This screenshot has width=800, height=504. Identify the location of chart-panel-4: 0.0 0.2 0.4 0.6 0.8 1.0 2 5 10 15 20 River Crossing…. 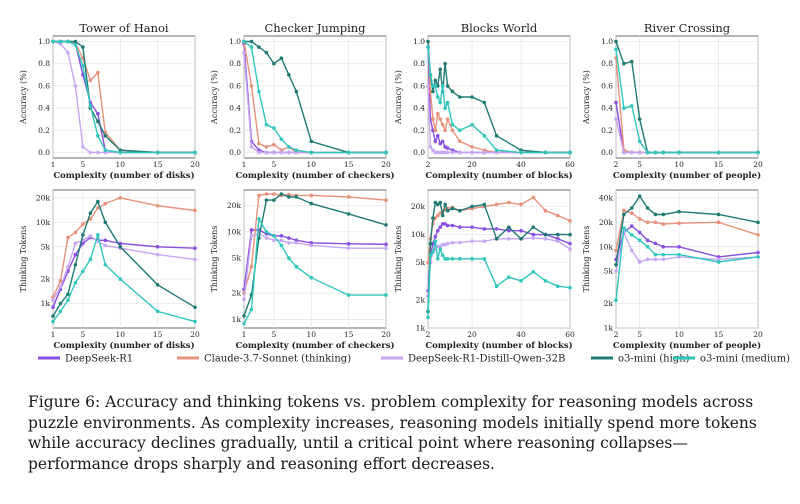
(672, 101).